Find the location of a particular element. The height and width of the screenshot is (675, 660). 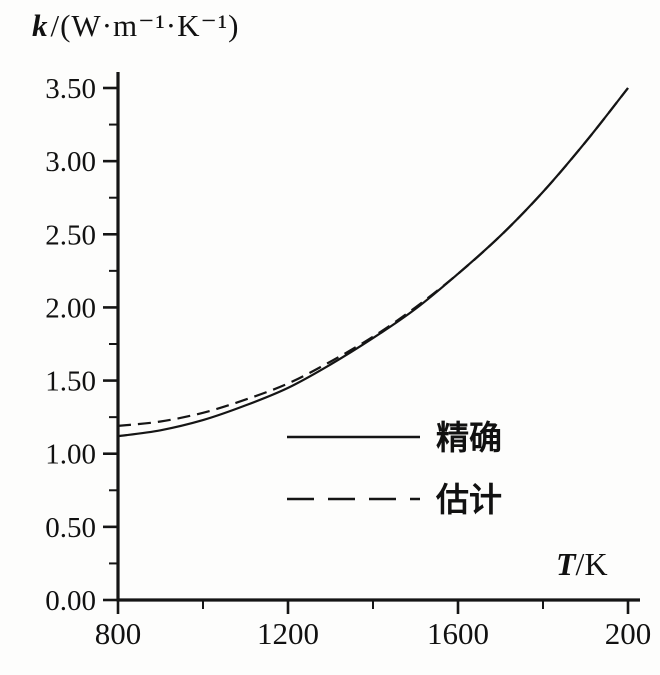

y-tick-label: 3.50 is located at coordinates (70, 89).